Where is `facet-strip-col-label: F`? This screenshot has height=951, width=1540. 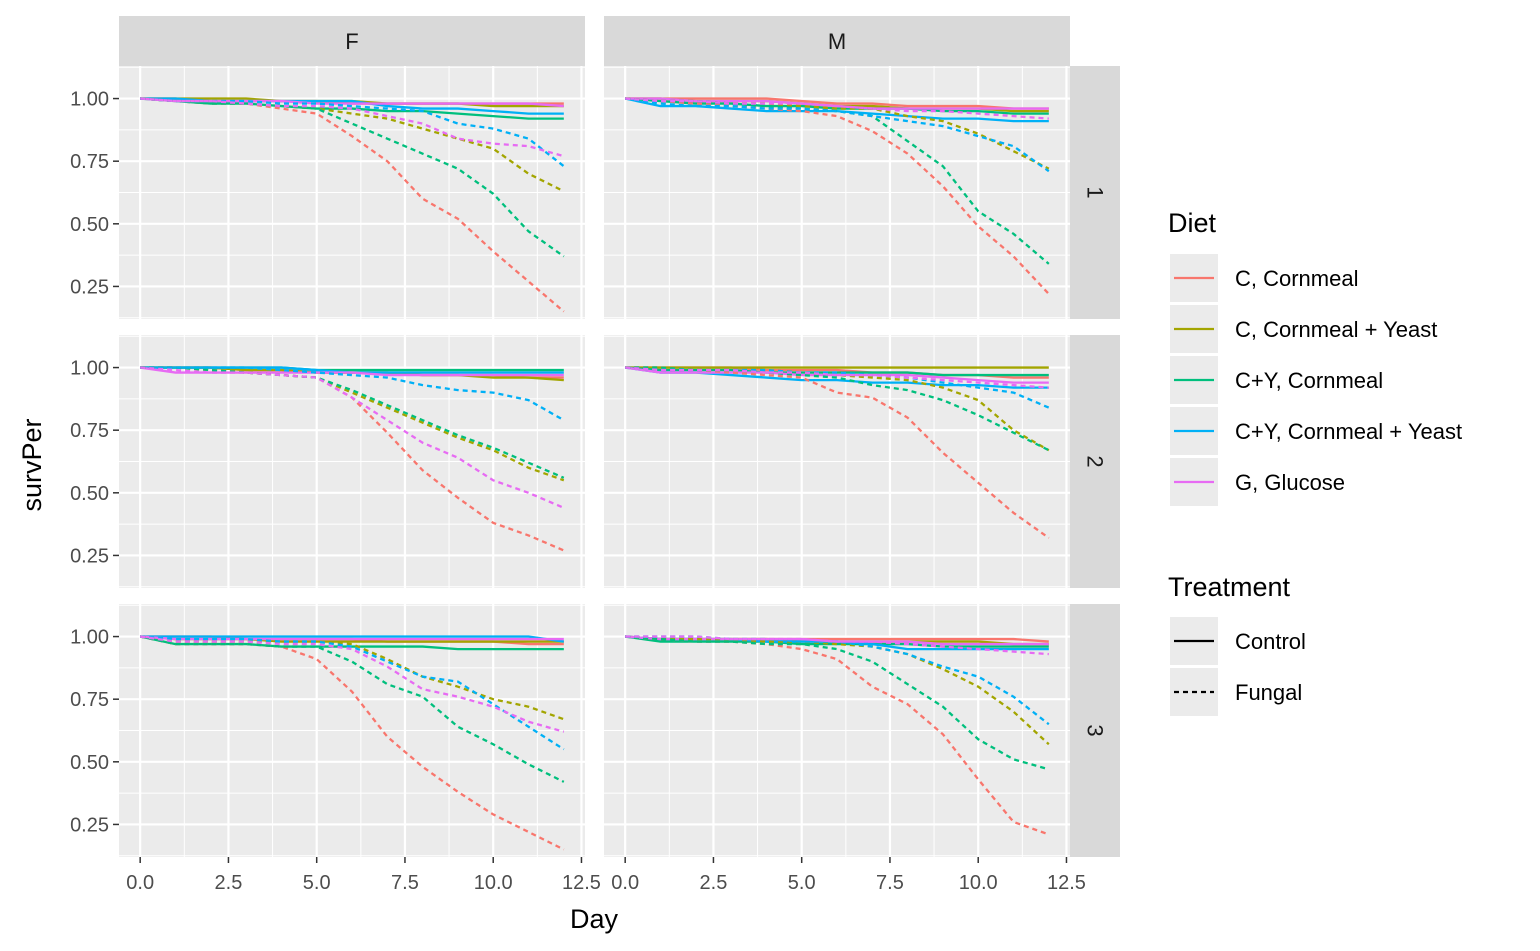 facet-strip-col-label: F is located at coordinates (351, 41).